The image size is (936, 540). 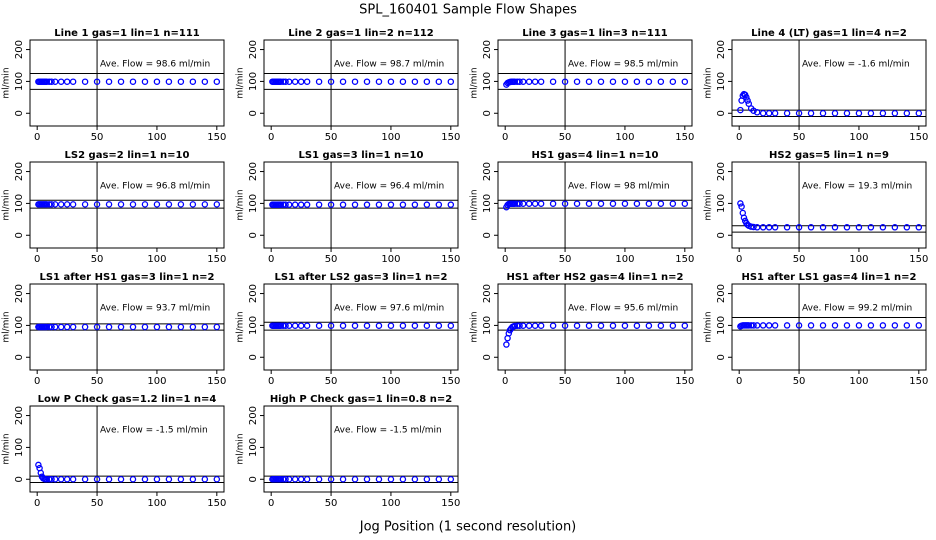 What do you see at coordinates (857, 187) in the screenshot?
I see `annotation: Ave. Flow = 19.3 ml/min` at bounding box center [857, 187].